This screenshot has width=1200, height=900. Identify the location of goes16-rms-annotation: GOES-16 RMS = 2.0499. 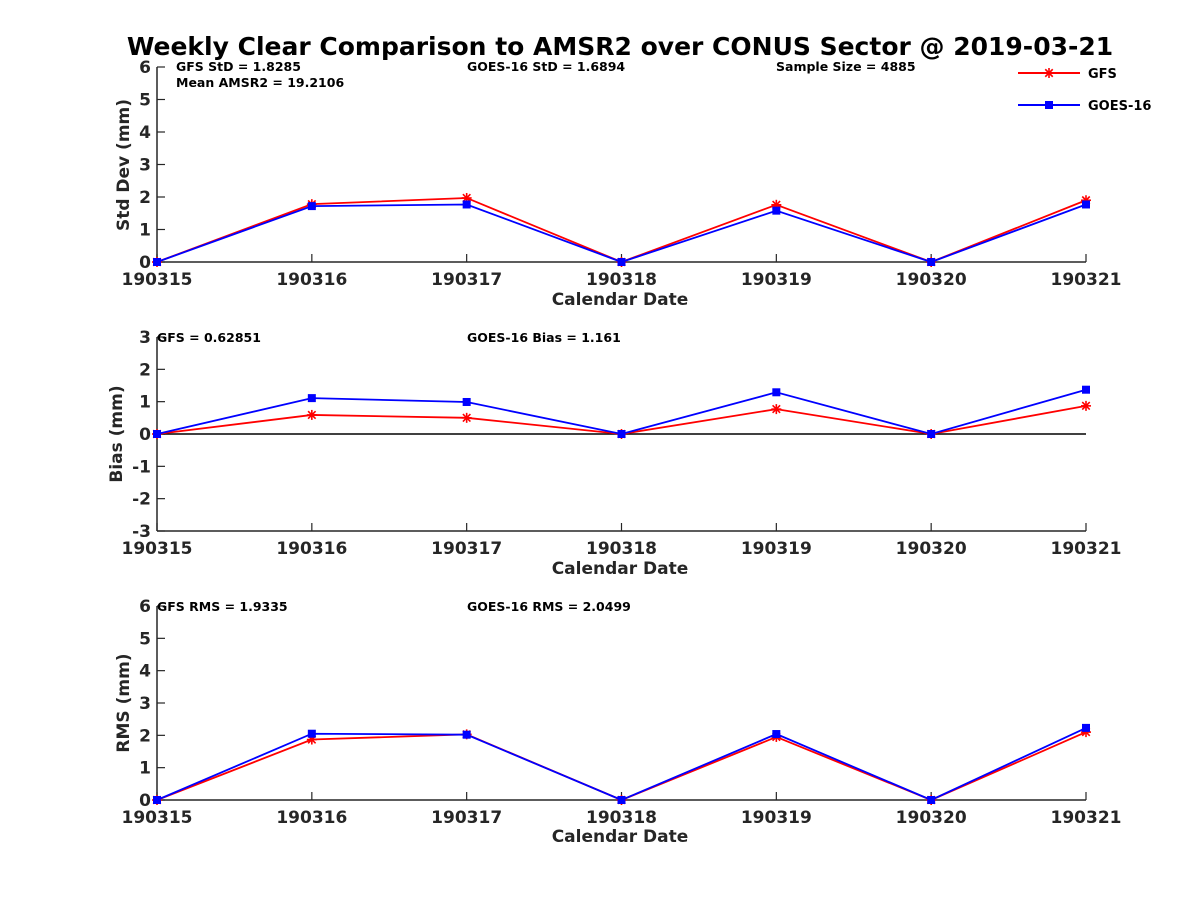
(549, 606).